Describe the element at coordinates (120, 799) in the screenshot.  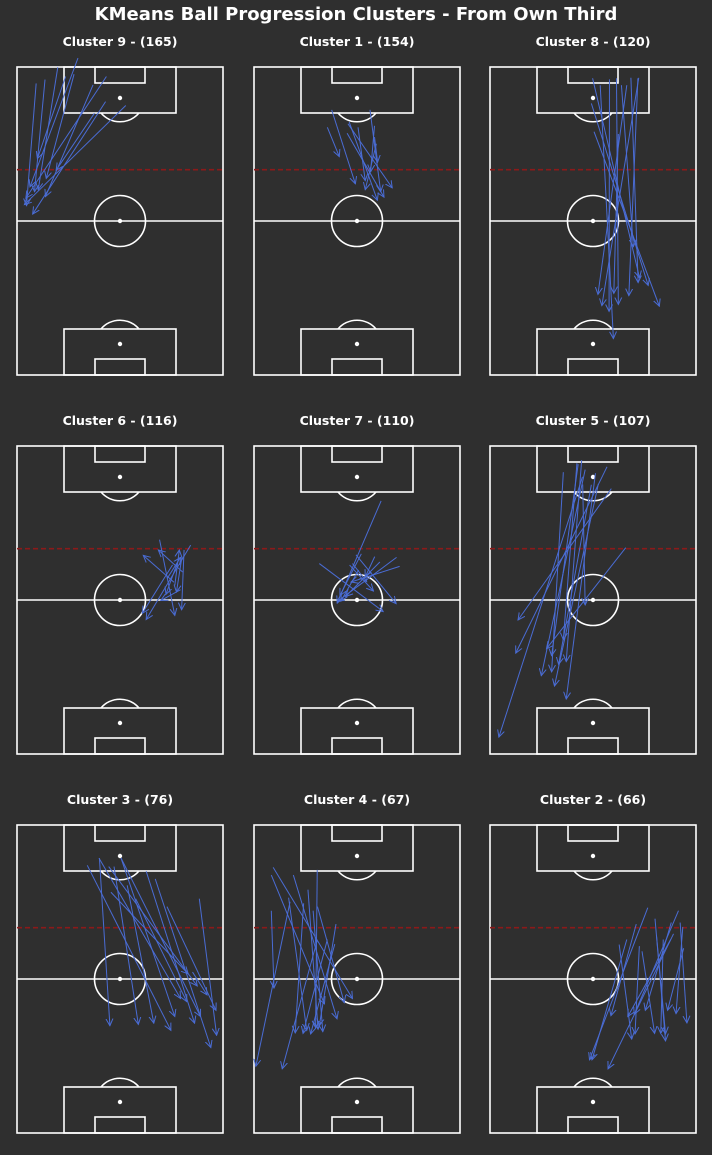
I see `panel-title: Cluster 3 - (76)` at that location.